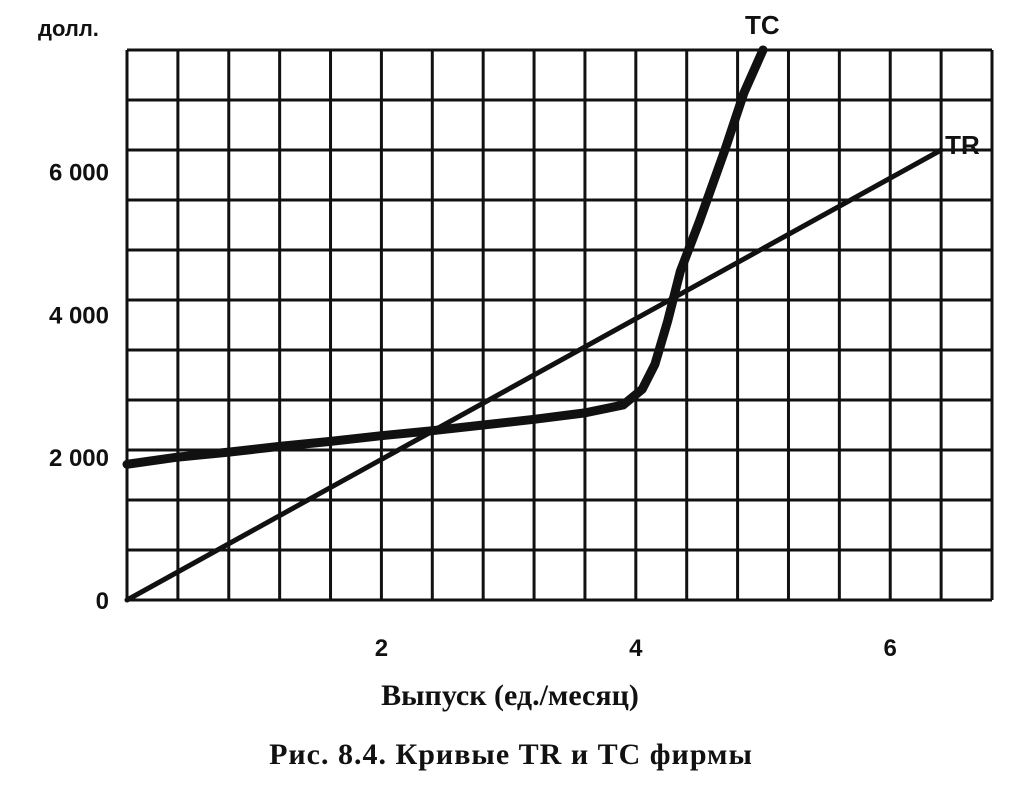  Describe the element at coordinates (68, 28) in the screenshot. I see `y-axis-unit: долл.` at that location.